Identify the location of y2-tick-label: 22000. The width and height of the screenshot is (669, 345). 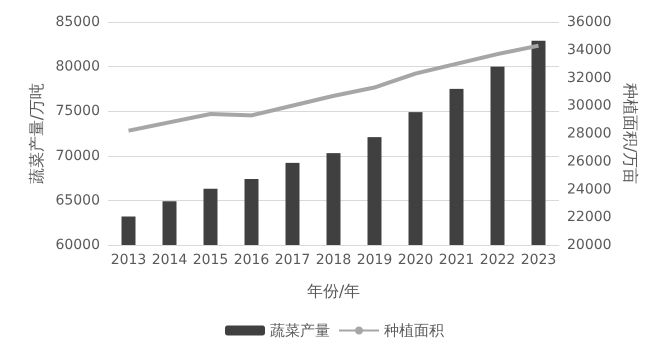
(589, 217).